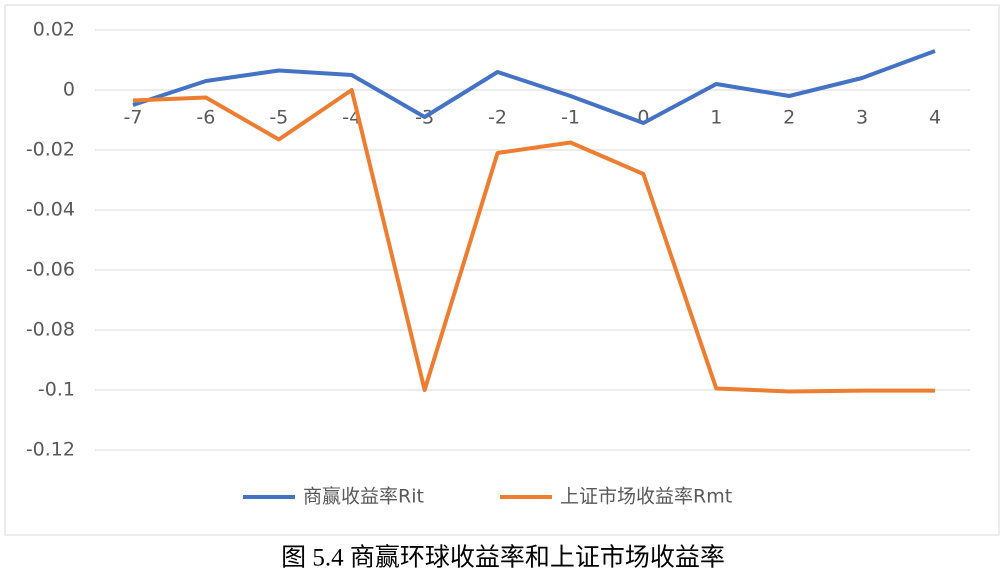  What do you see at coordinates (50, 270) in the screenshot?
I see `y-tick-label: -0.06` at bounding box center [50, 270].